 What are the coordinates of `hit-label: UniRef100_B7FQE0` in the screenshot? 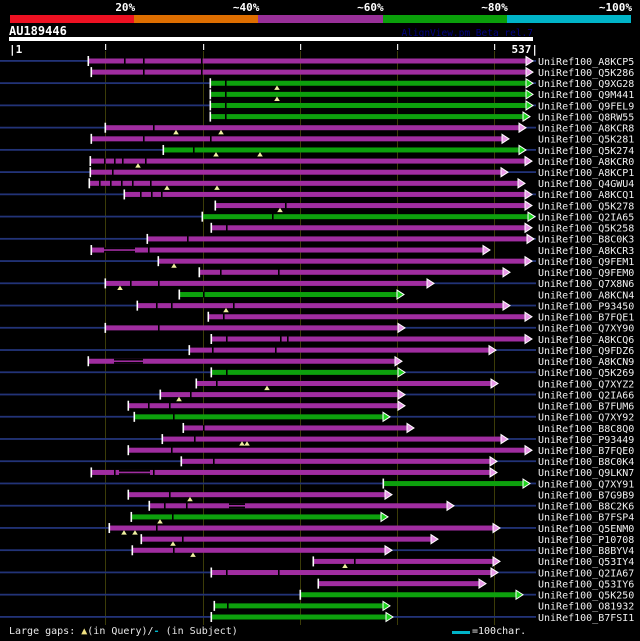 It's located at (586, 451).